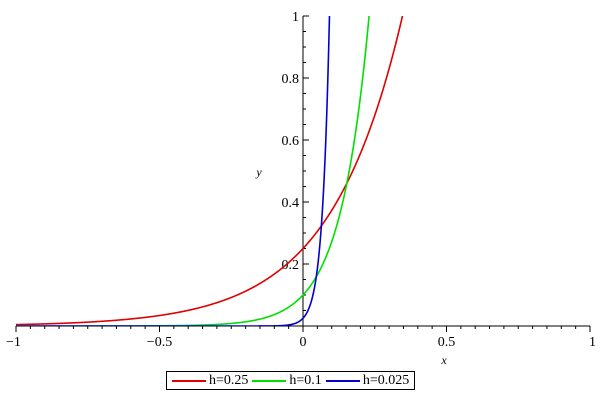 The width and height of the screenshot is (600, 400). Describe the element at coordinates (13, 342) in the screenshot. I see `x-tick-label: −1` at that location.